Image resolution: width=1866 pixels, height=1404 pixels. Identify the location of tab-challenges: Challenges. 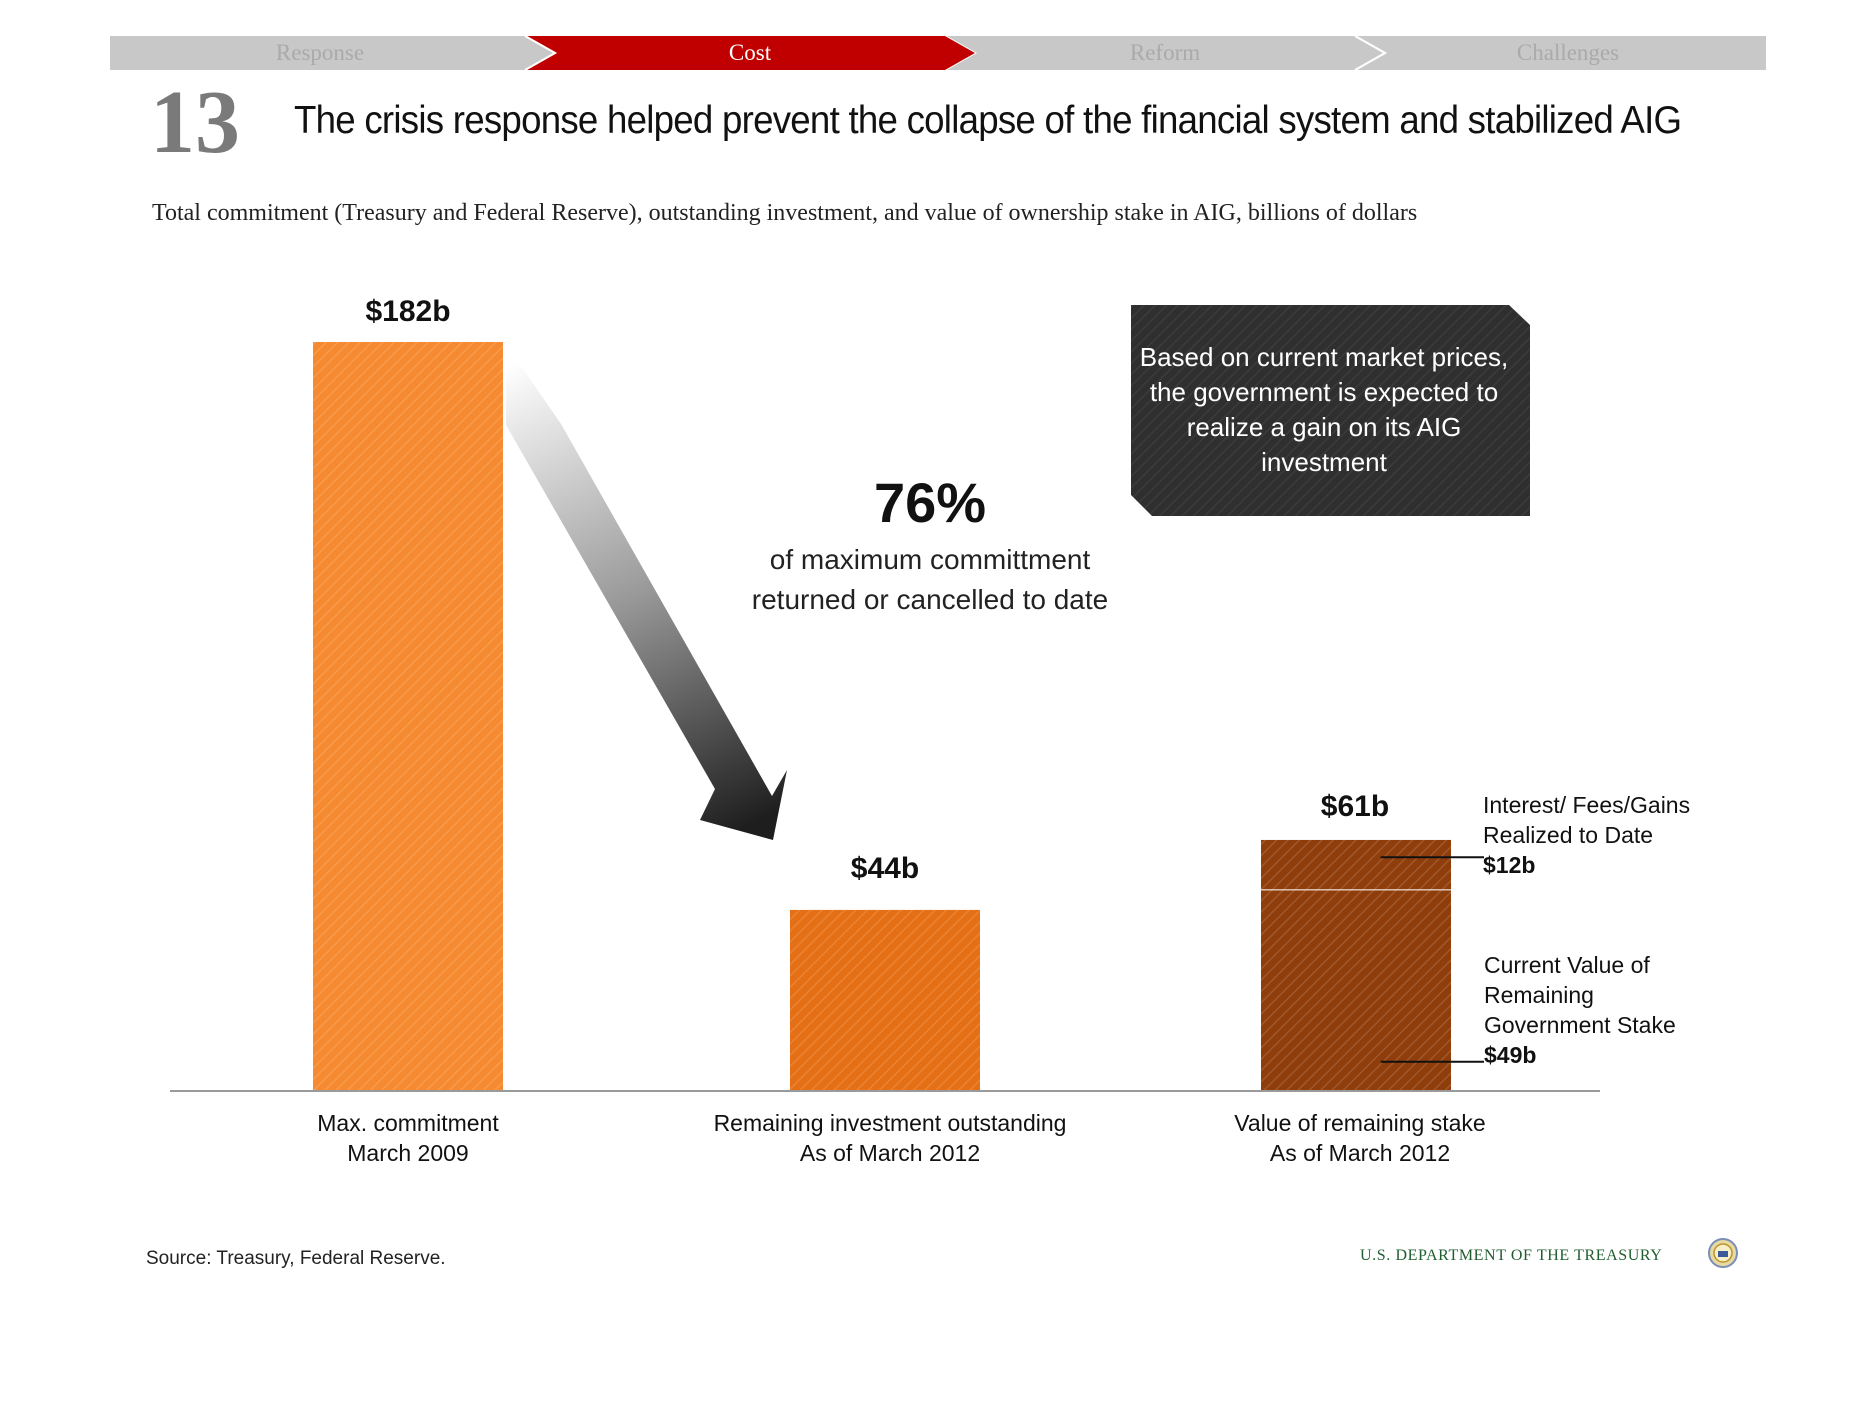
(1568, 52).